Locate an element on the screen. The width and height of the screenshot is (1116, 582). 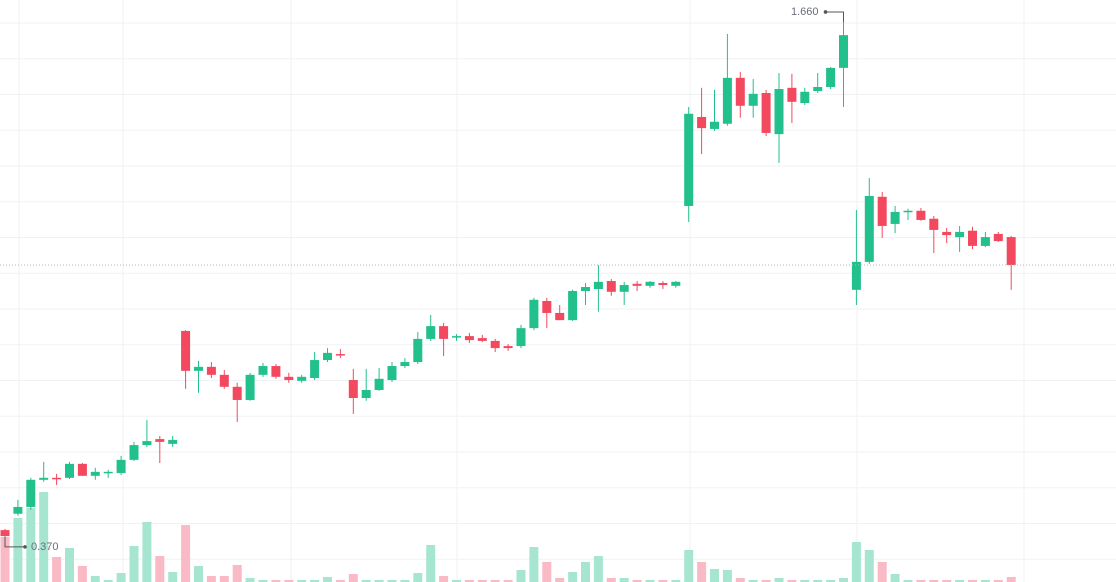
volume-layer is located at coordinates (508, 537).